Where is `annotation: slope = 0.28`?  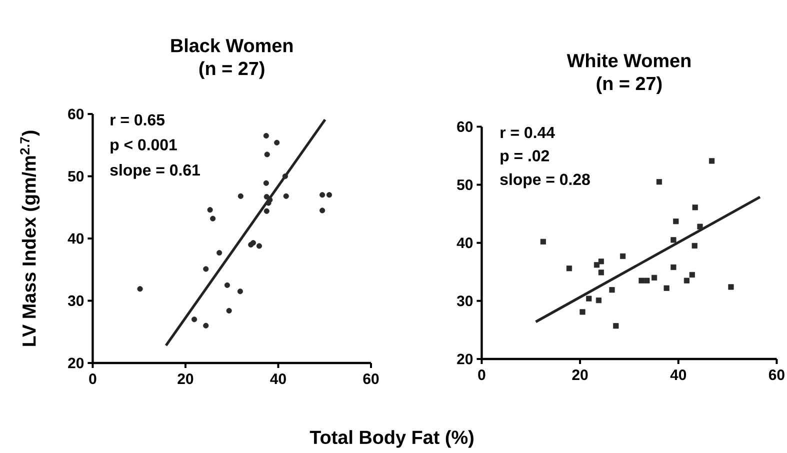
annotation: slope = 0.28 is located at coordinates (545, 180).